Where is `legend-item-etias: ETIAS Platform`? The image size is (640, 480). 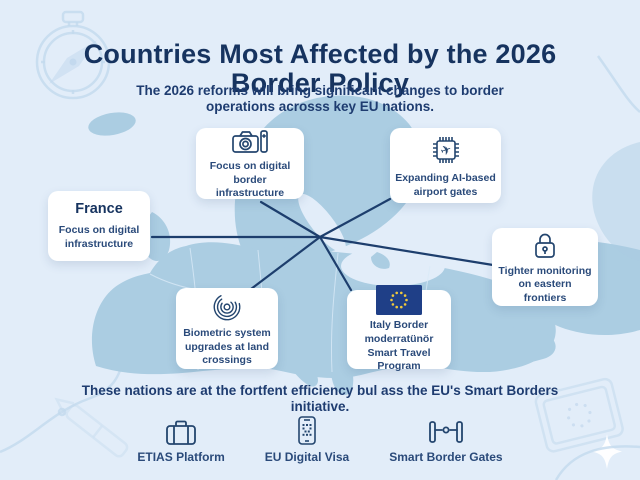
legend-item-etias: ETIAS Platform is located at coordinates (181, 440).